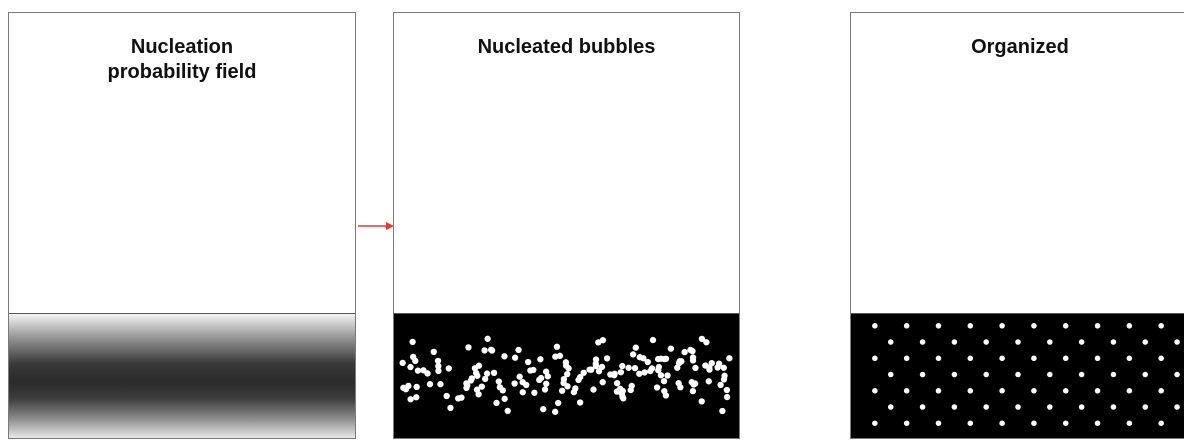 Image resolution: width=1184 pixels, height=440 pixels. What do you see at coordinates (566, 47) in the screenshot?
I see `panel-title-nucleated-bubbles: Nucleated bubbles` at bounding box center [566, 47].